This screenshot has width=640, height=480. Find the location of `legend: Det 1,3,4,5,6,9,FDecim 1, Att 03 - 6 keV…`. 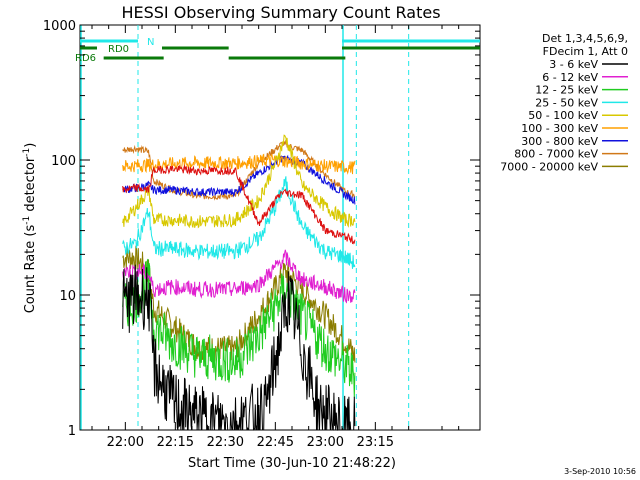

legend: Det 1,3,4,5,6,9,FDecim 1, Att 03 - 6 keV… is located at coordinates (564, 102).